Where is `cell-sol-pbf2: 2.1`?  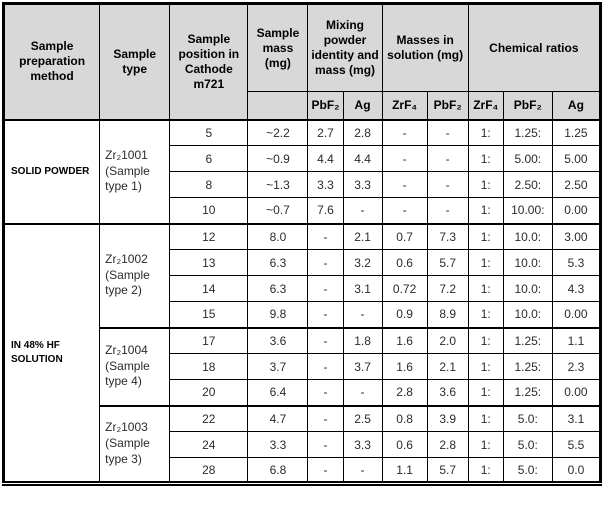 cell-sol-pbf2: 2.1 is located at coordinates (447, 366).